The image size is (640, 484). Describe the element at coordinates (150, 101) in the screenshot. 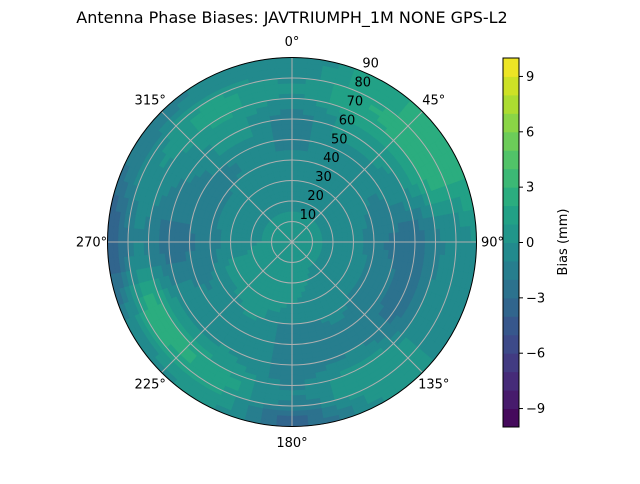

I see `angular-tick-label: 315°` at that location.